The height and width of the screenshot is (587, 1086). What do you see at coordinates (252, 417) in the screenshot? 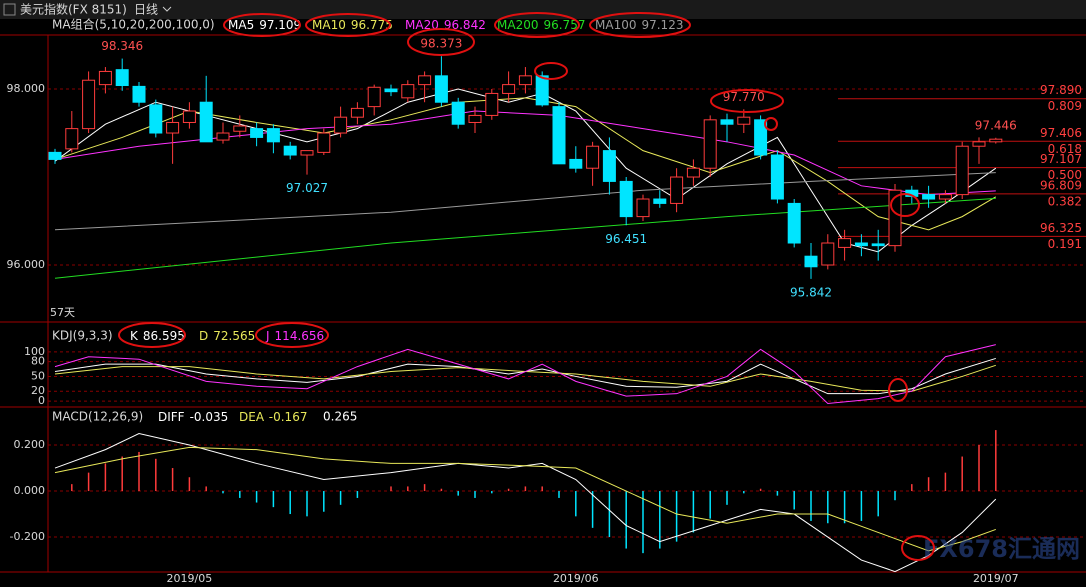
I see `legend-name: DEA` at bounding box center [252, 417].